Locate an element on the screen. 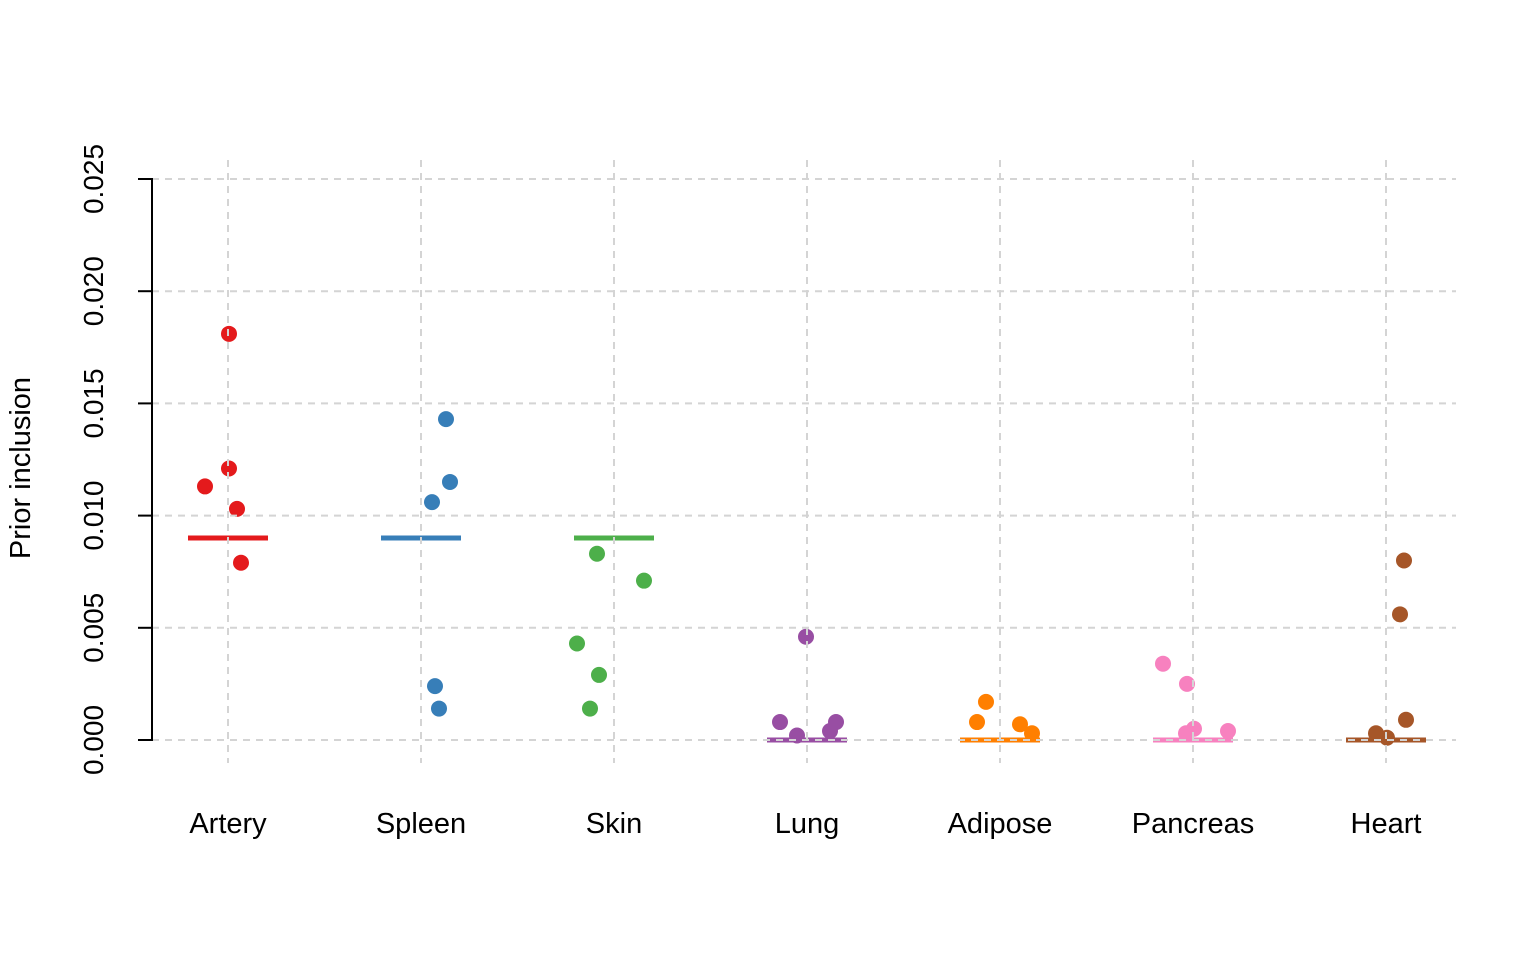 The width and height of the screenshot is (1536, 960). y-tick-label: 0.025 is located at coordinates (93, 179).